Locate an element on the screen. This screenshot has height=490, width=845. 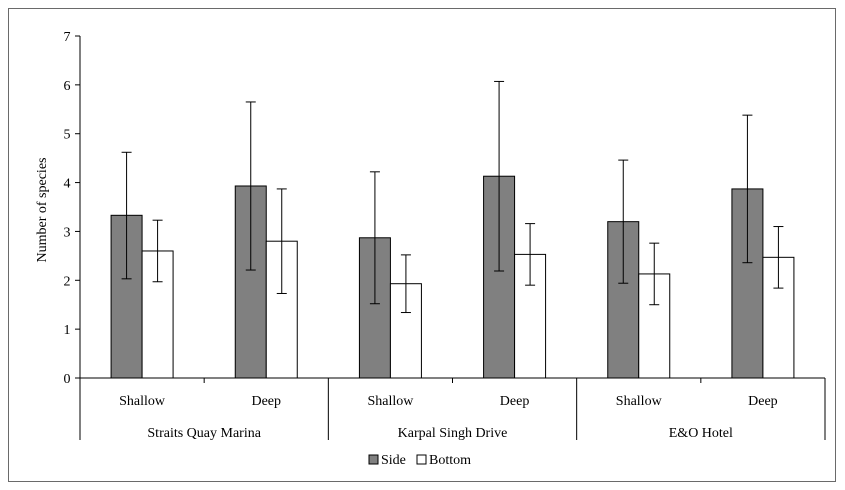
group-label: E&O Hotel is located at coordinates (701, 433).